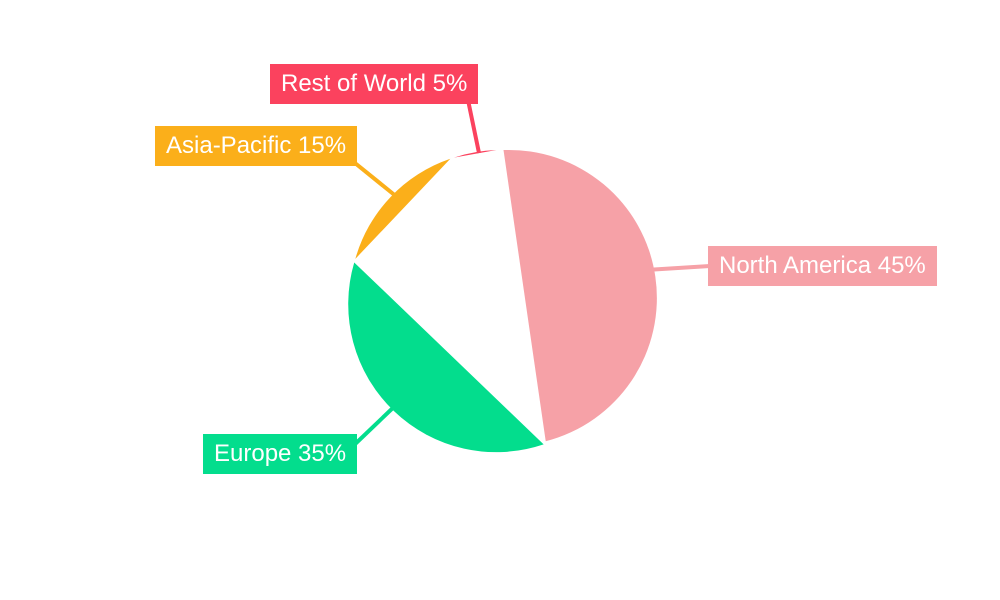 Image resolution: width=1000 pixels, height=600 pixels. I want to click on pie-label-asia-pacific-text: Asia-Pacific 15%, so click(256, 145).